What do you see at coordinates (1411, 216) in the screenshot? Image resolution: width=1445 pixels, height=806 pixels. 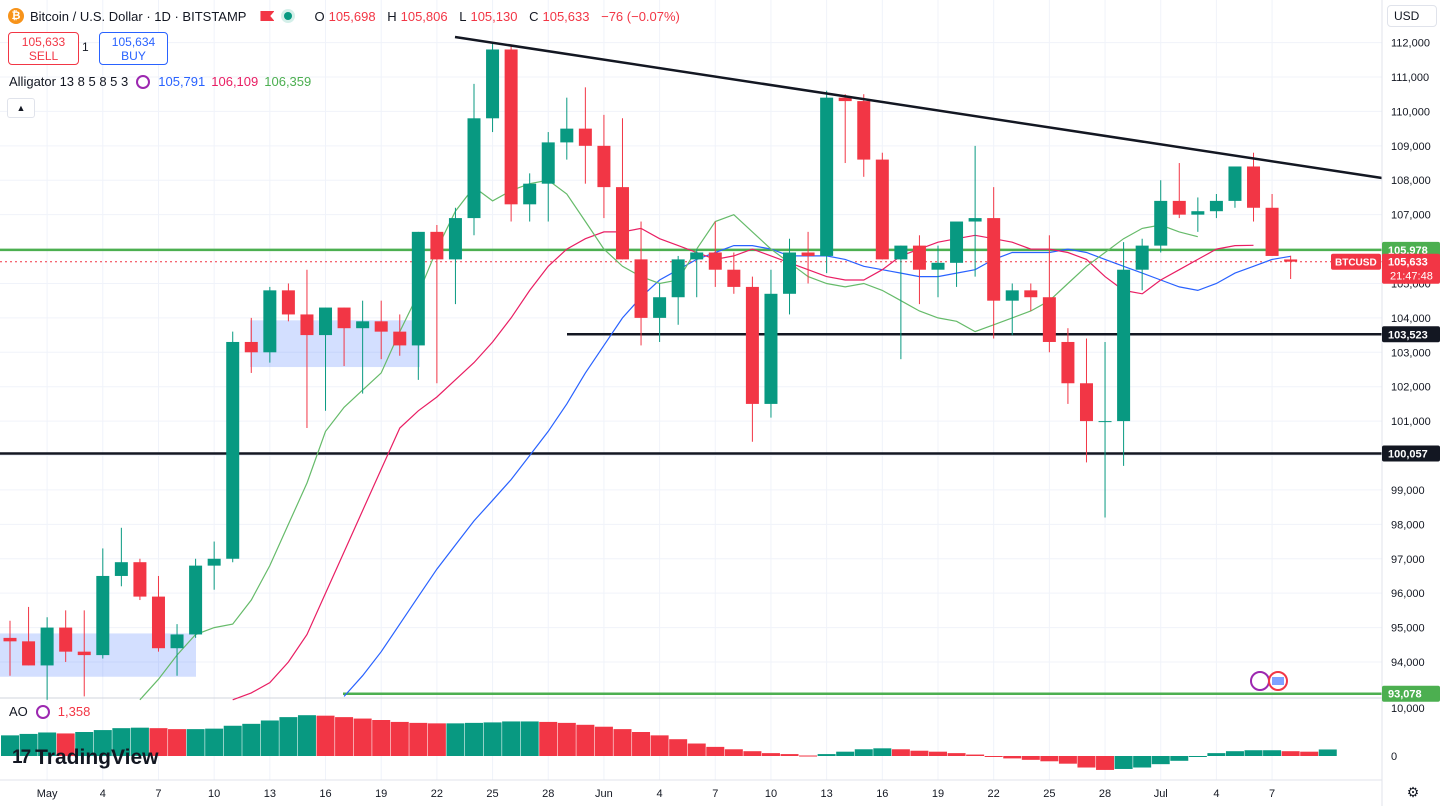 I see `price-tick-label: 107,000` at bounding box center [1411, 216].